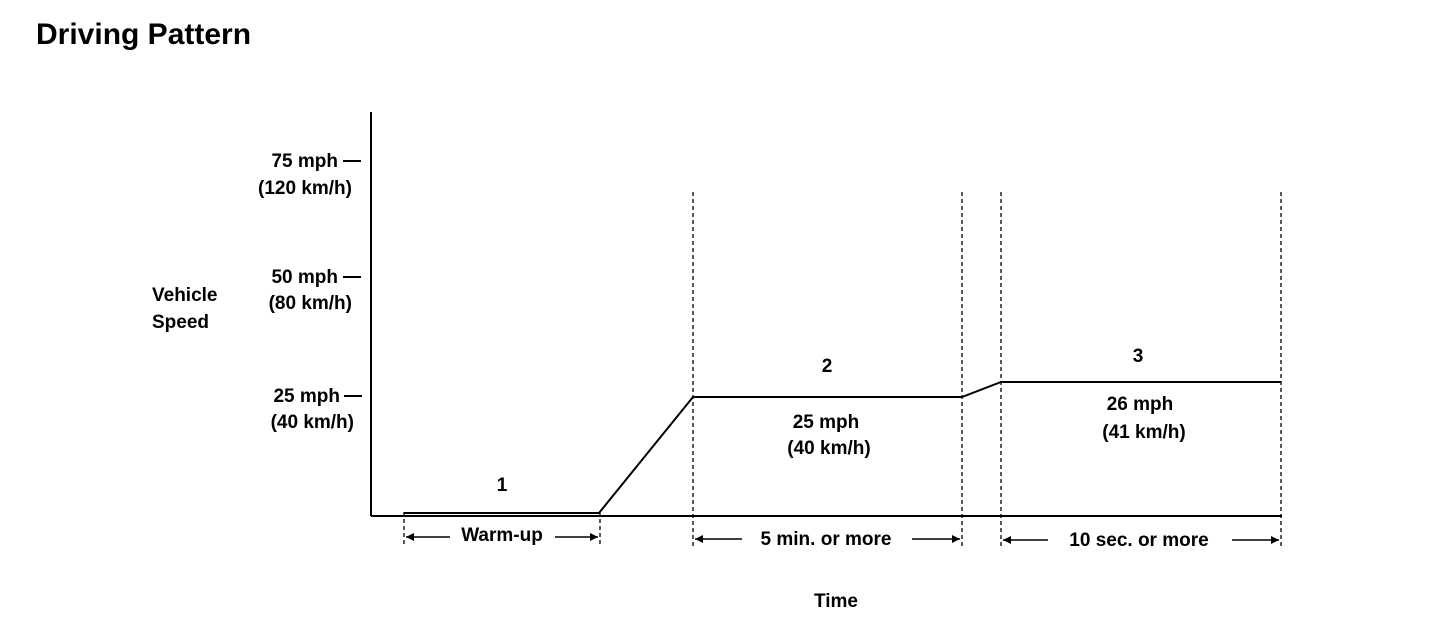  I want to click on tick-label-mph: 75 mph, so click(304, 161).